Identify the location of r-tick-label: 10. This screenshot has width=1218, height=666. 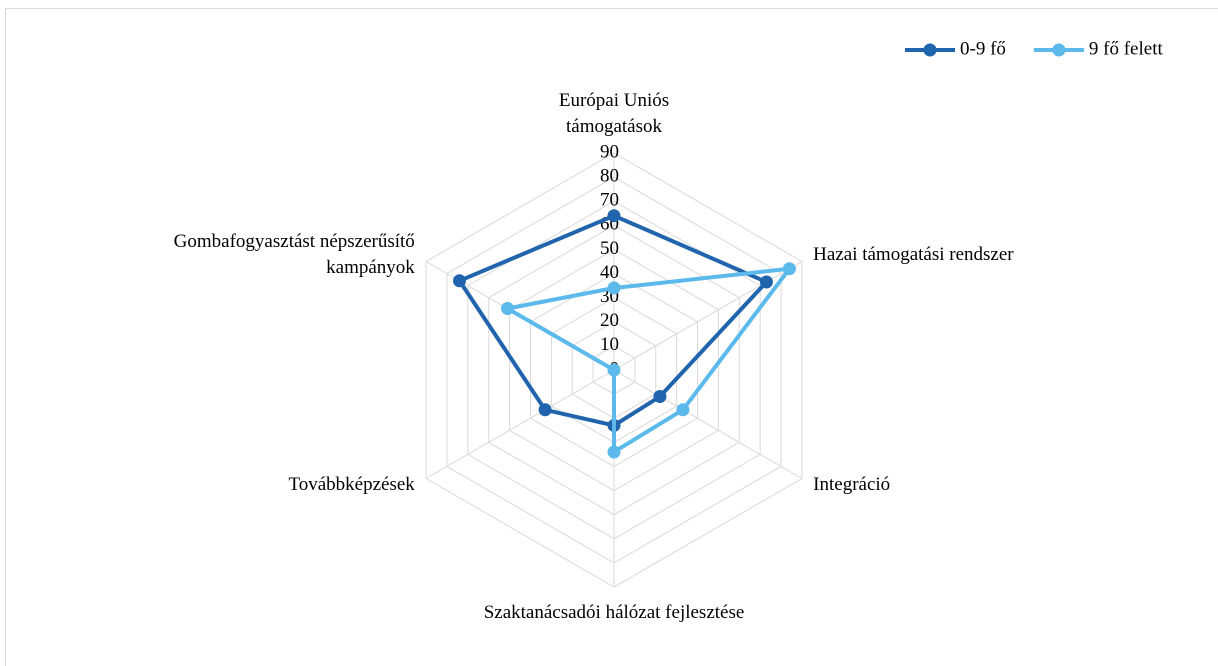
(609, 344).